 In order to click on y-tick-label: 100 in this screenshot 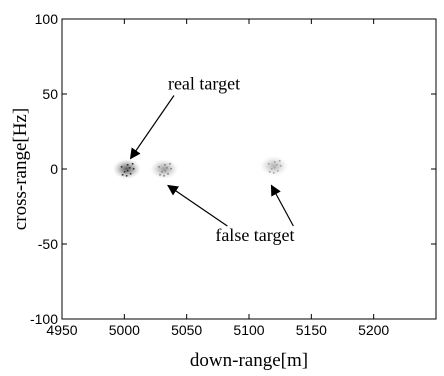, I will do `click(47, 19)`.